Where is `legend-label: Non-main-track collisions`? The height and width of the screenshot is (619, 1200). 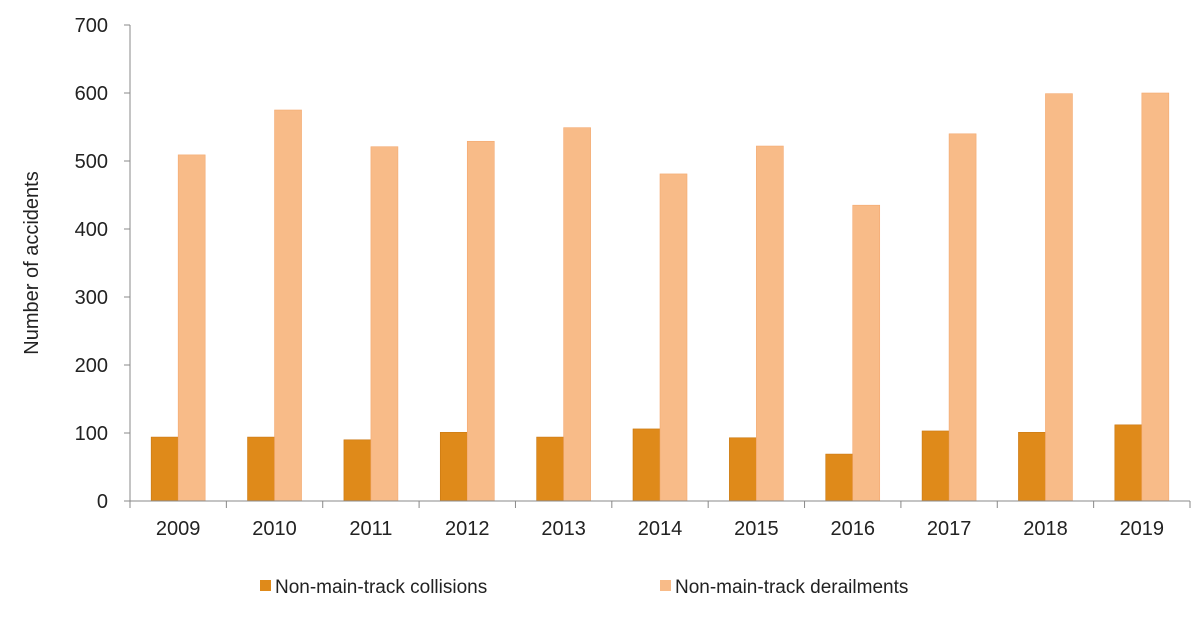
legend-label: Non-main-track collisions is located at coordinates (381, 587).